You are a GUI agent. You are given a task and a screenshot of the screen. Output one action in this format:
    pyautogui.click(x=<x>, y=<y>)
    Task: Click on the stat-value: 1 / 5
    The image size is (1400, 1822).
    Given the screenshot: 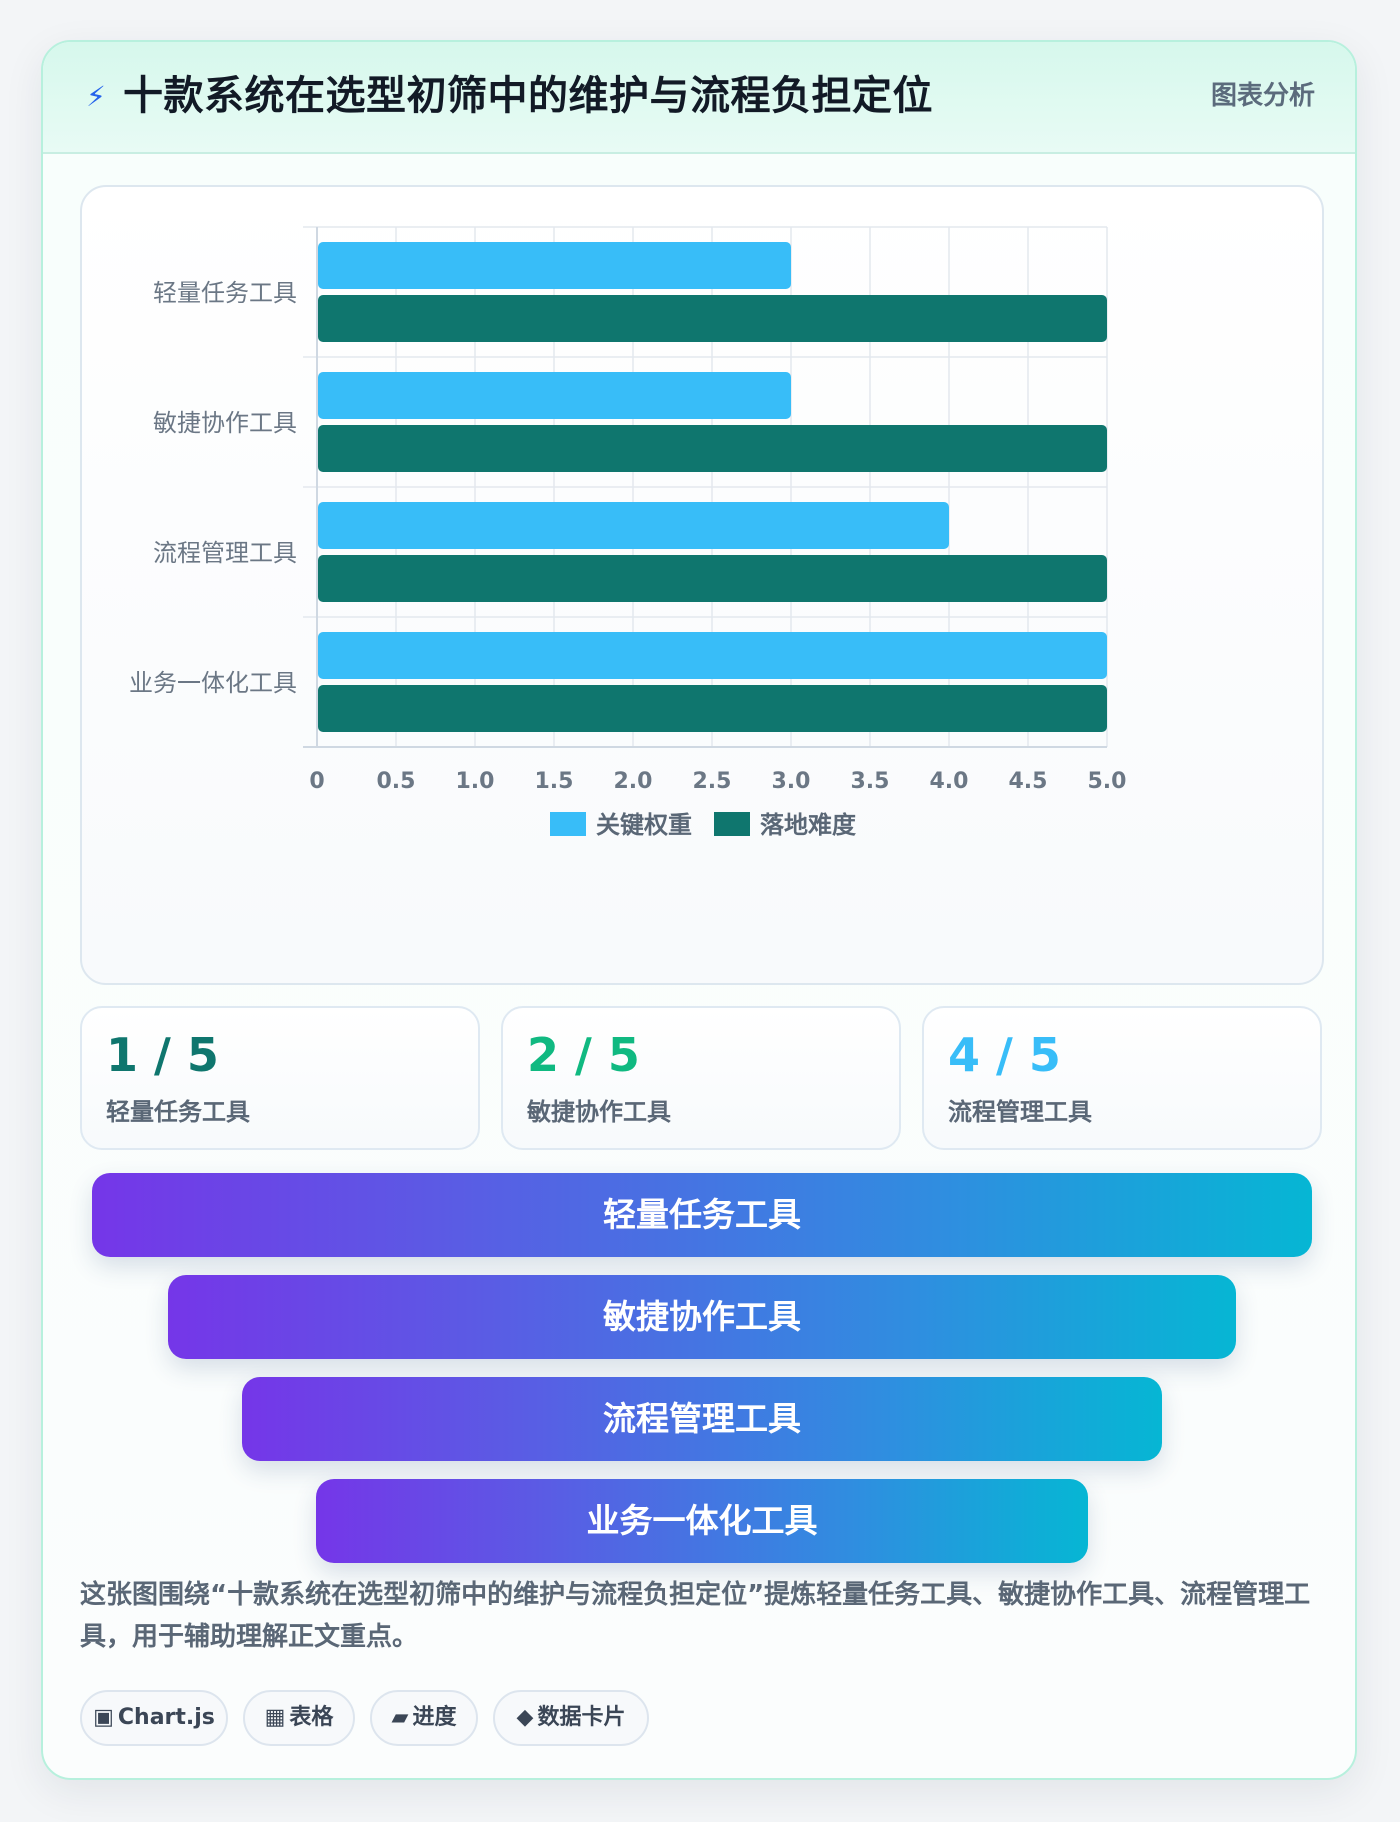 What is the action you would take?
    pyautogui.click(x=162, y=1055)
    